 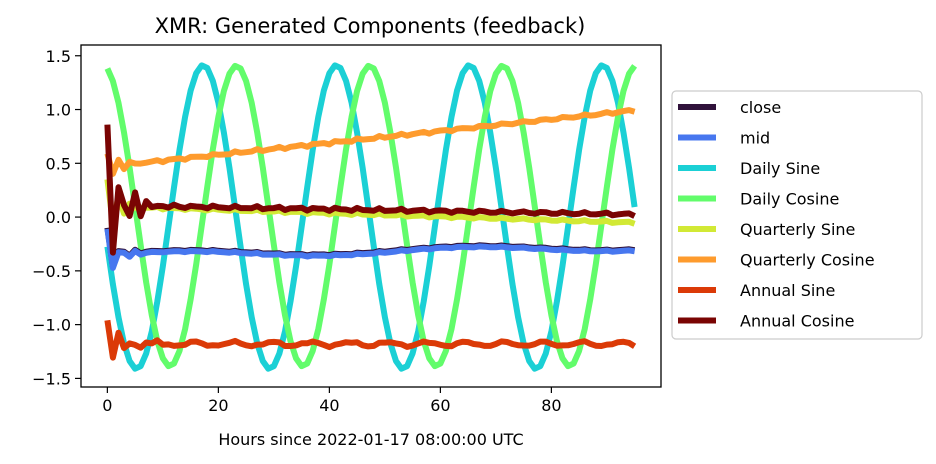 I want to click on series-line-quarterly-sine, so click(x=370, y=203).